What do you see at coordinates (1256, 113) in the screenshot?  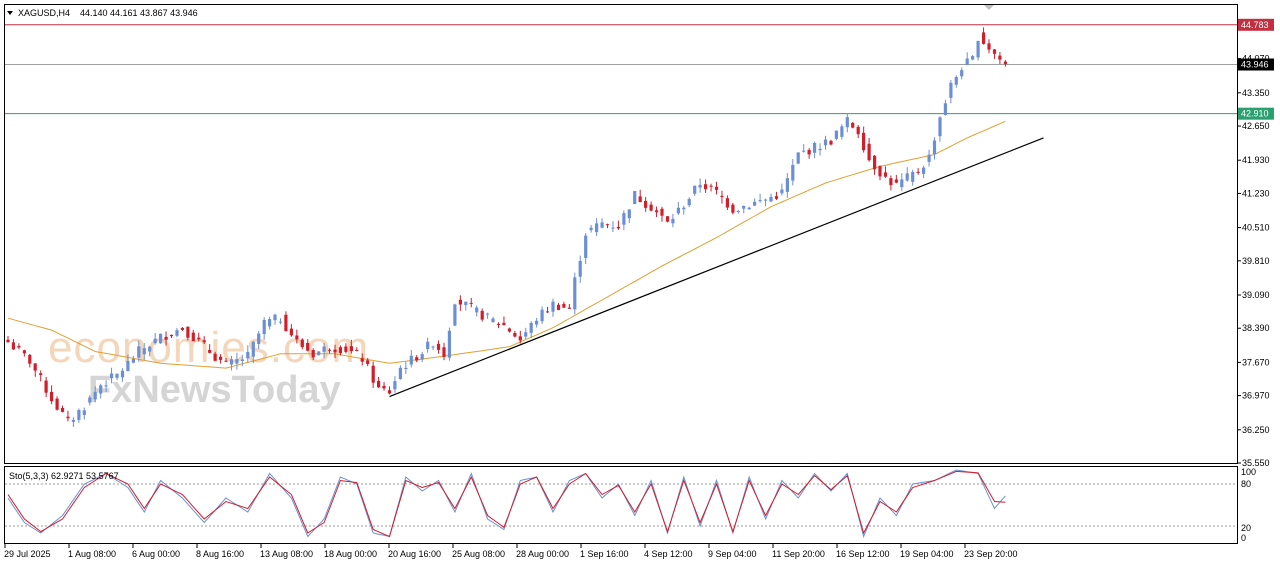 I see `price-tag: 42.910` at bounding box center [1256, 113].